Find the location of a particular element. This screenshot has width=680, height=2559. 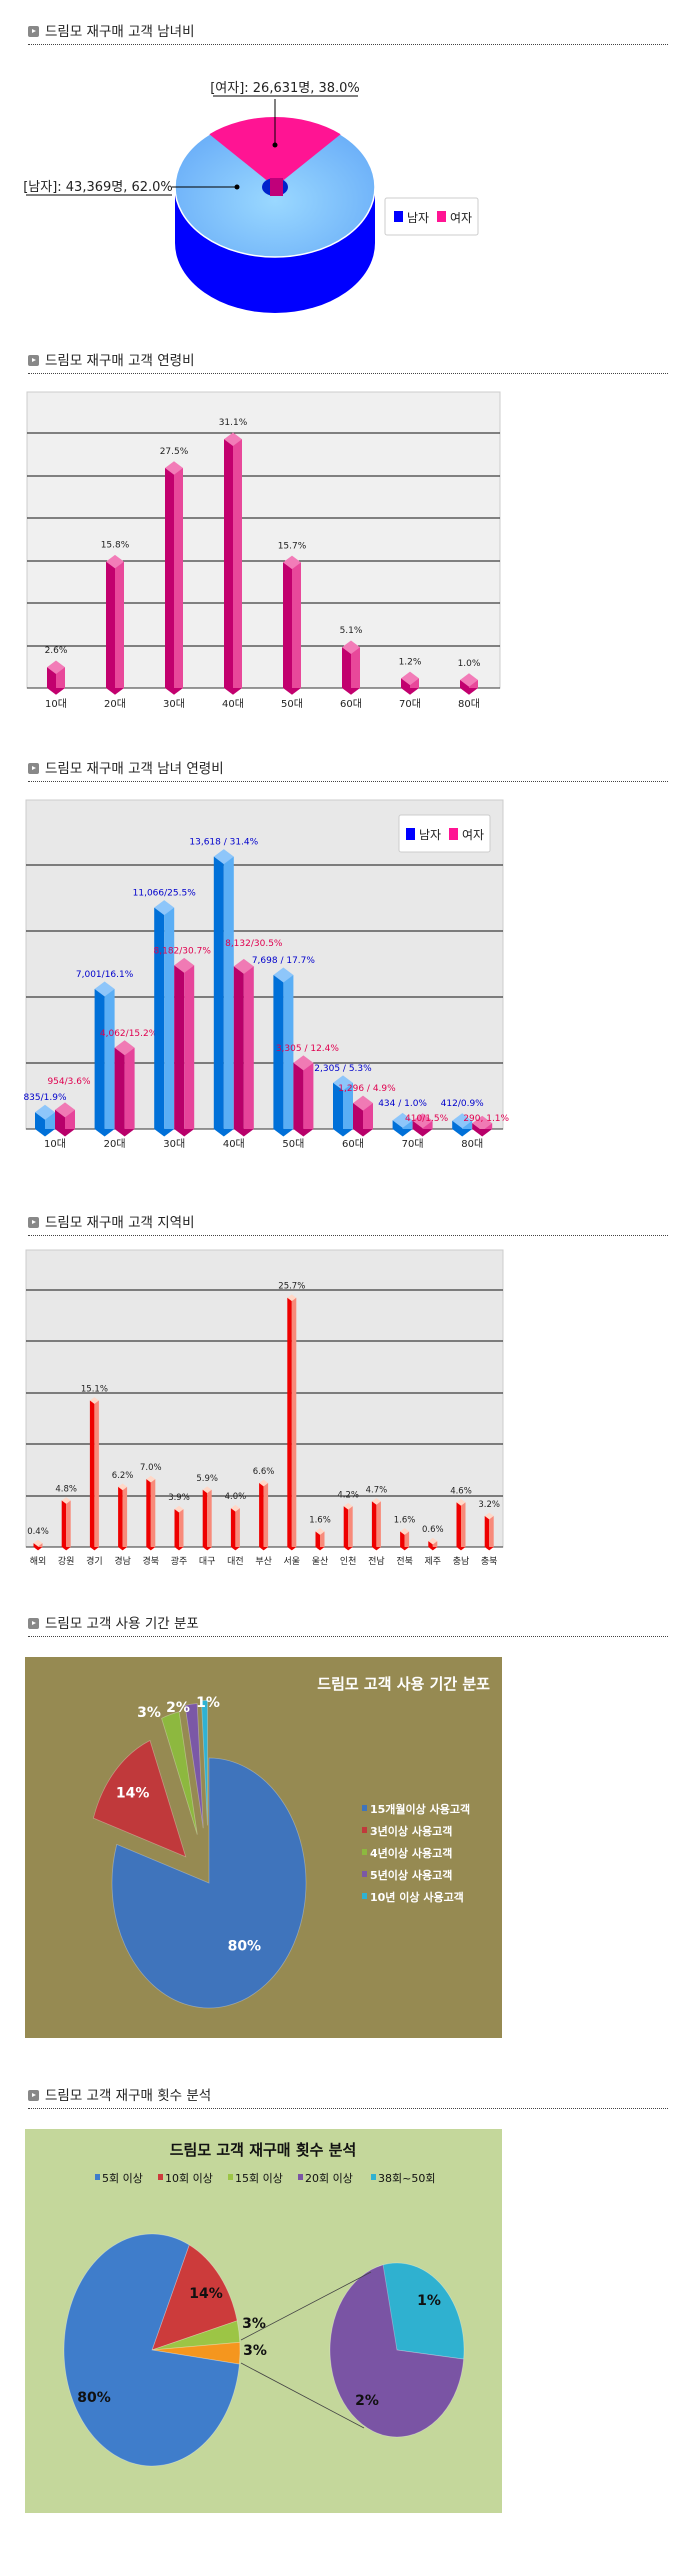

x-tick-label: 인천 is located at coordinates (348, 1561).